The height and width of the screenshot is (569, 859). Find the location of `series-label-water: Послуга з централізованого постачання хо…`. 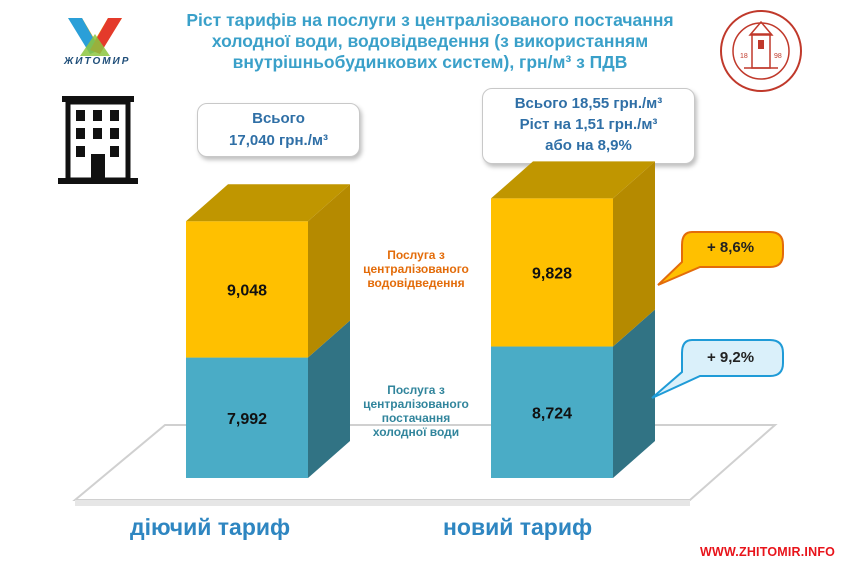

series-label-water: Послуга з централізованого постачання хо… is located at coordinates (416, 411).